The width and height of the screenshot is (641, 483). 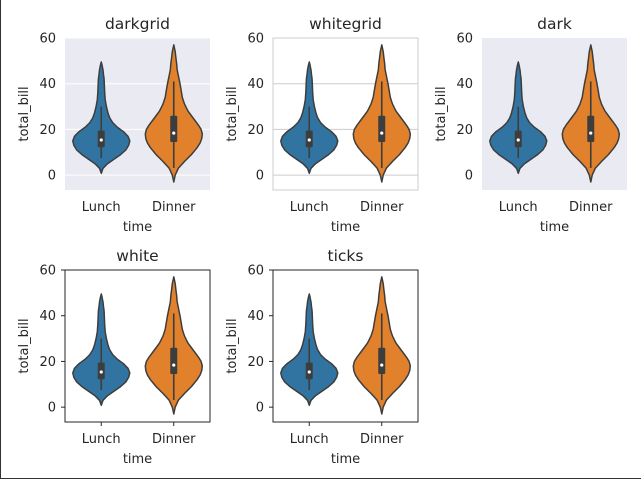 What do you see at coordinates (137, 24) in the screenshot?
I see `panel-title: darkgrid` at bounding box center [137, 24].